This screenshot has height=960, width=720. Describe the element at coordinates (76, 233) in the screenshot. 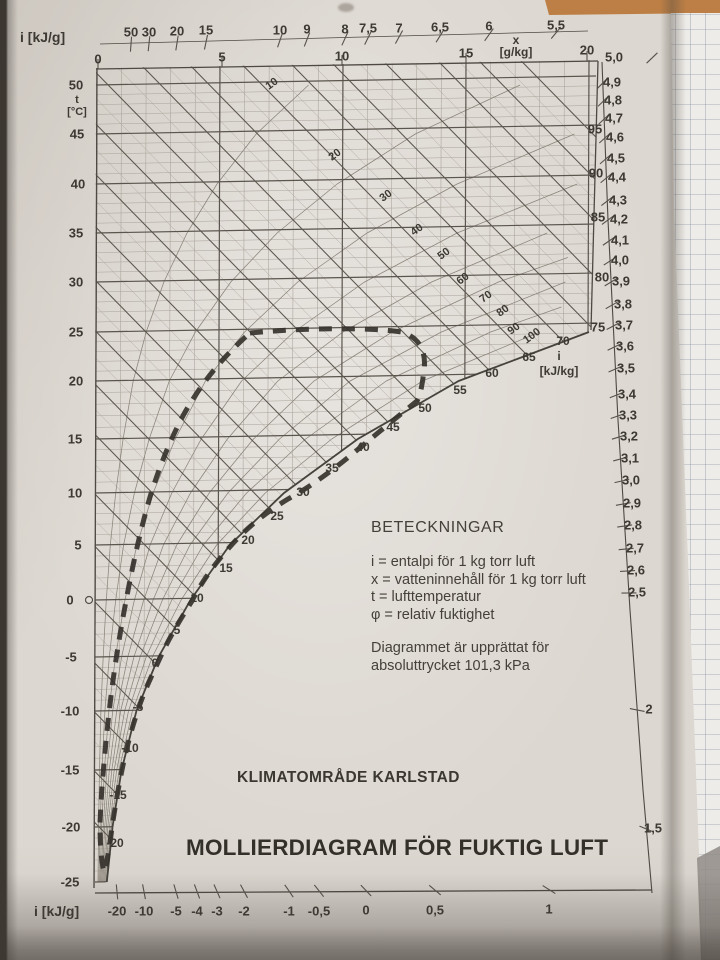

I see `t-scale-label-35: 35` at that location.